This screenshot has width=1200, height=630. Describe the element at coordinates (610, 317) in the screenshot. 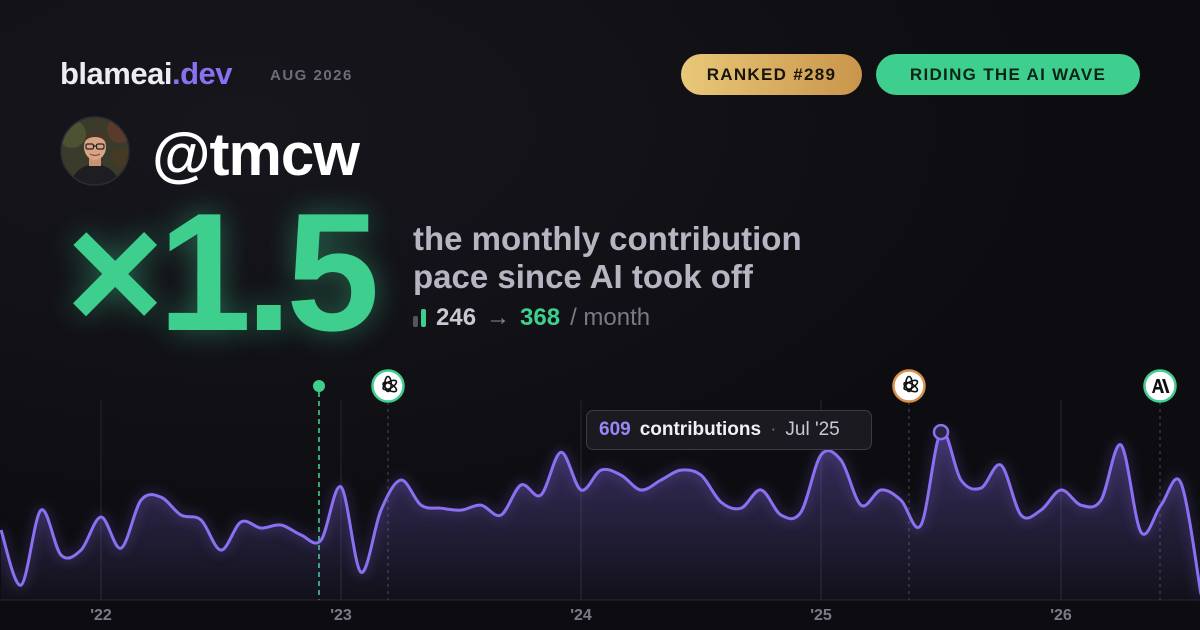

I see `pace-unit: / month` at that location.